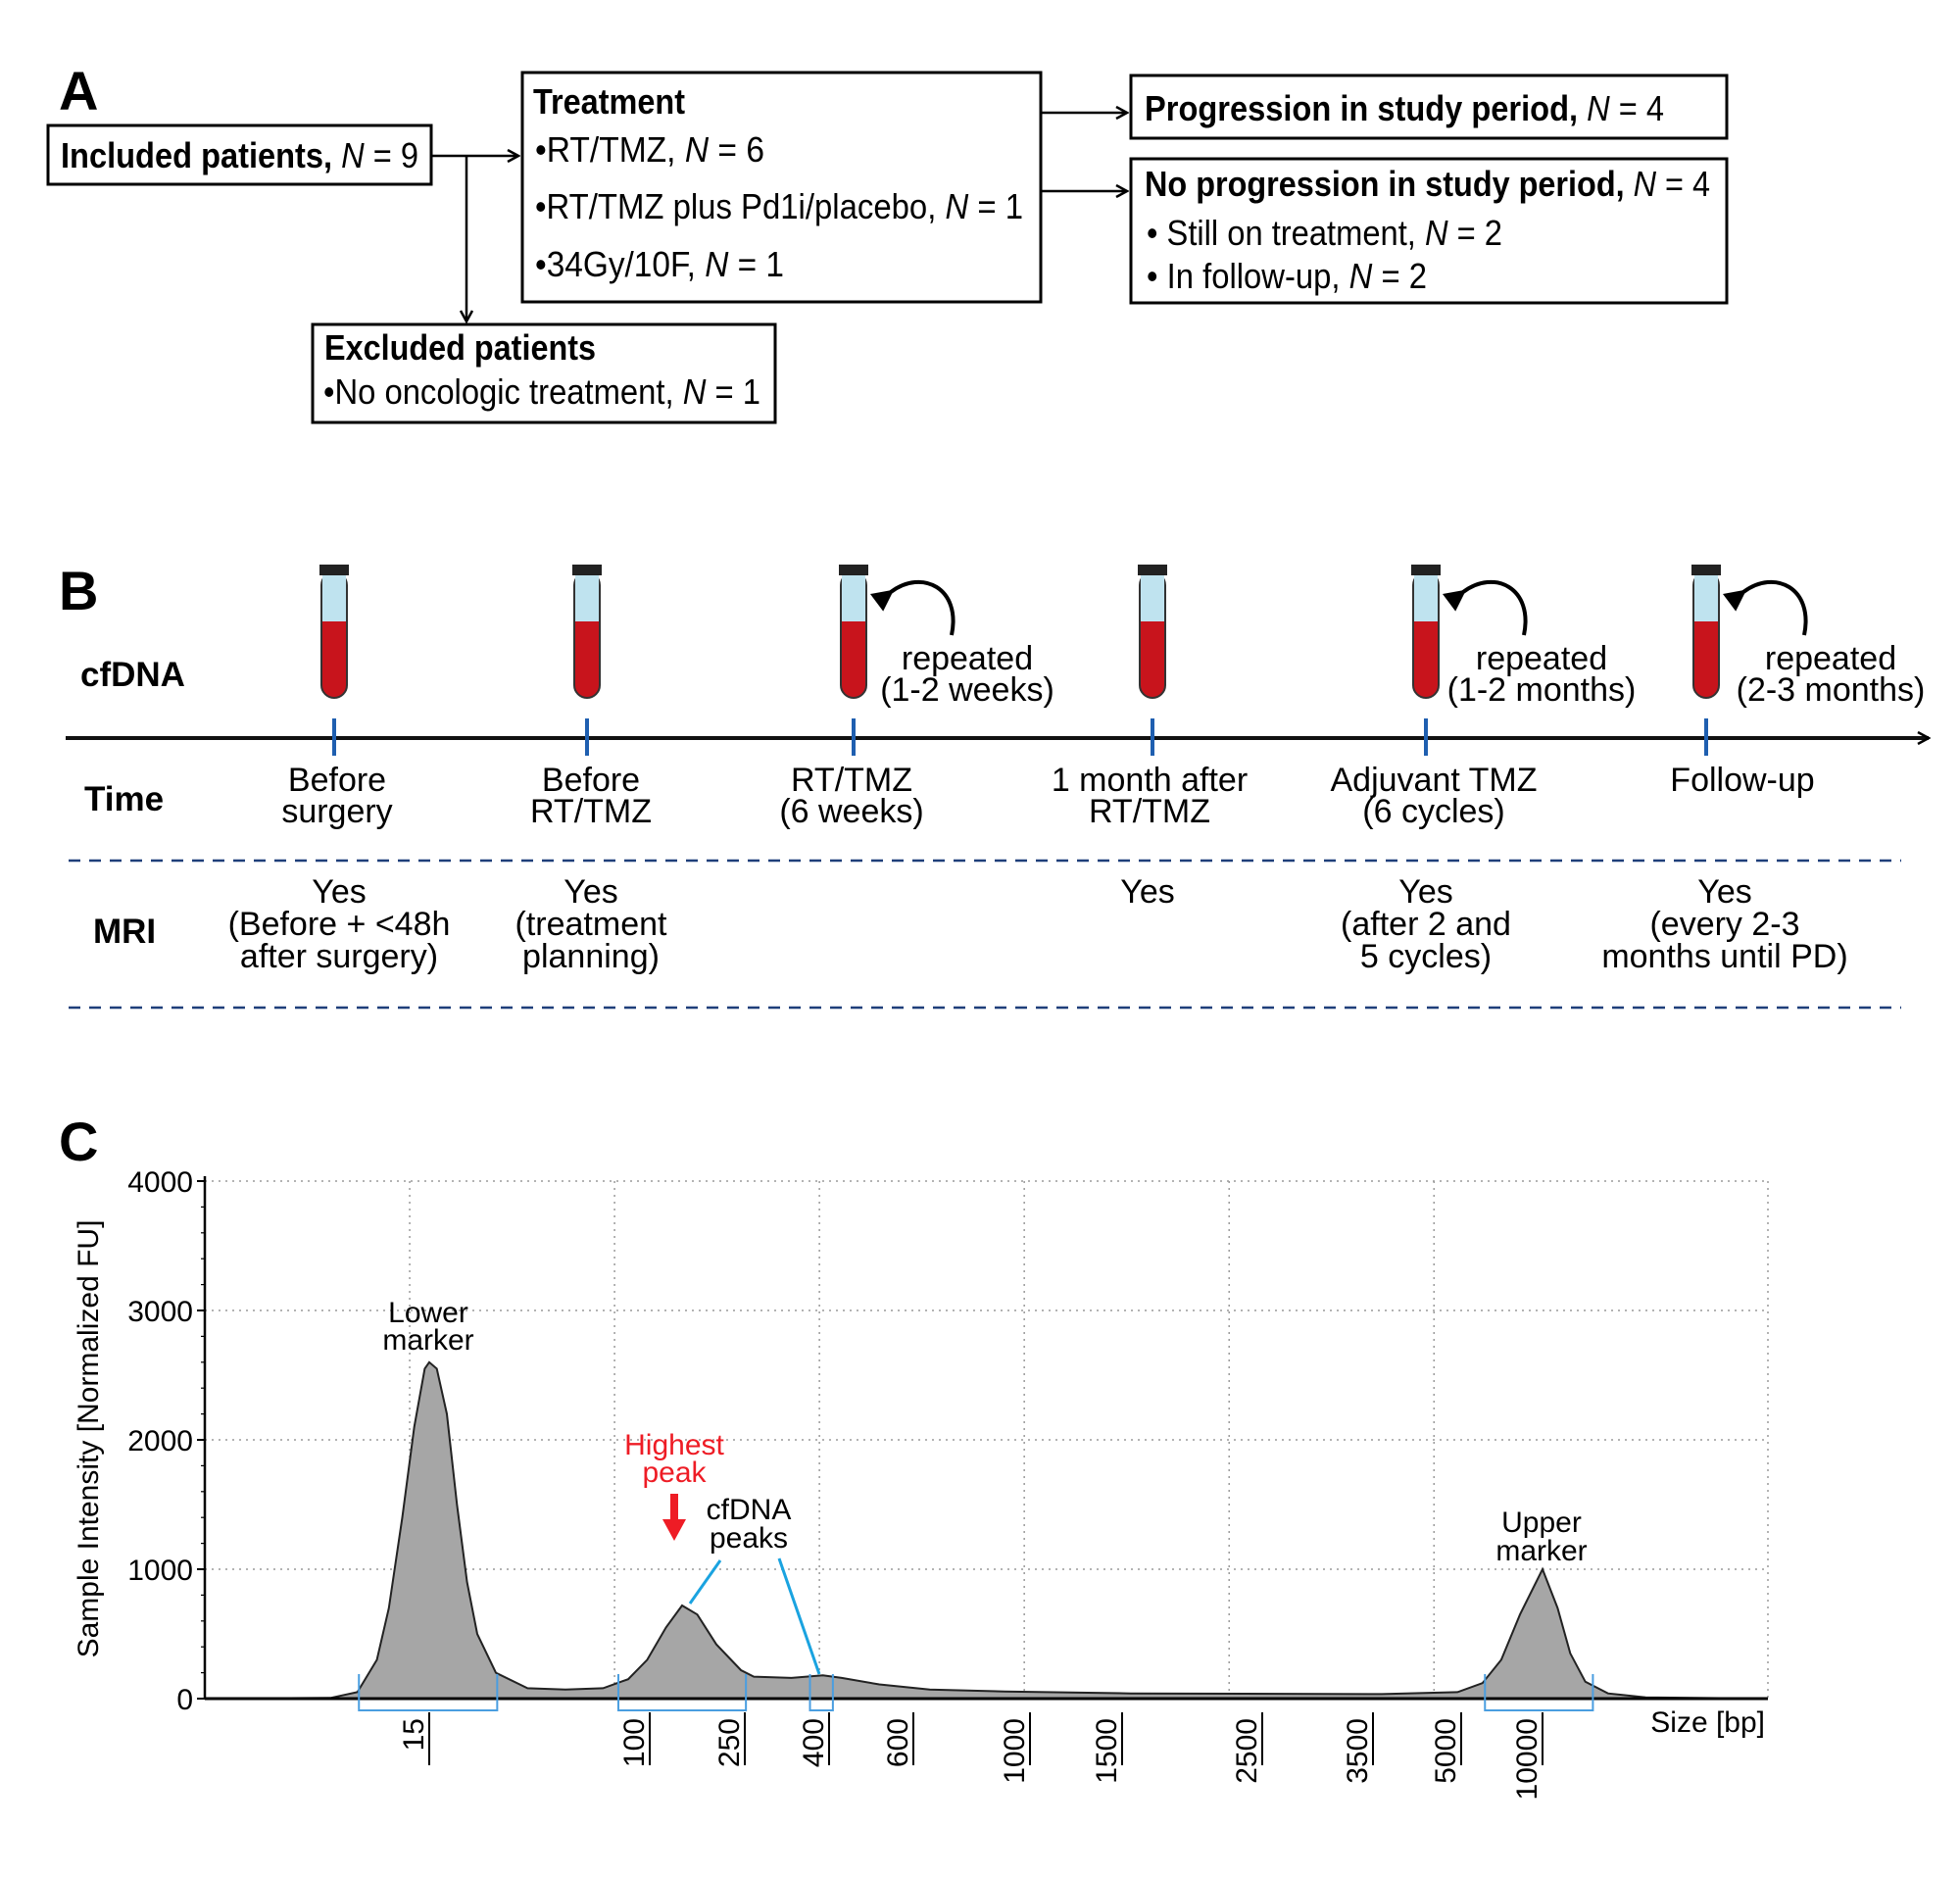 The height and width of the screenshot is (1877, 1960). What do you see at coordinates (339, 956) in the screenshot?
I see `mri-label: after surgery)` at bounding box center [339, 956].